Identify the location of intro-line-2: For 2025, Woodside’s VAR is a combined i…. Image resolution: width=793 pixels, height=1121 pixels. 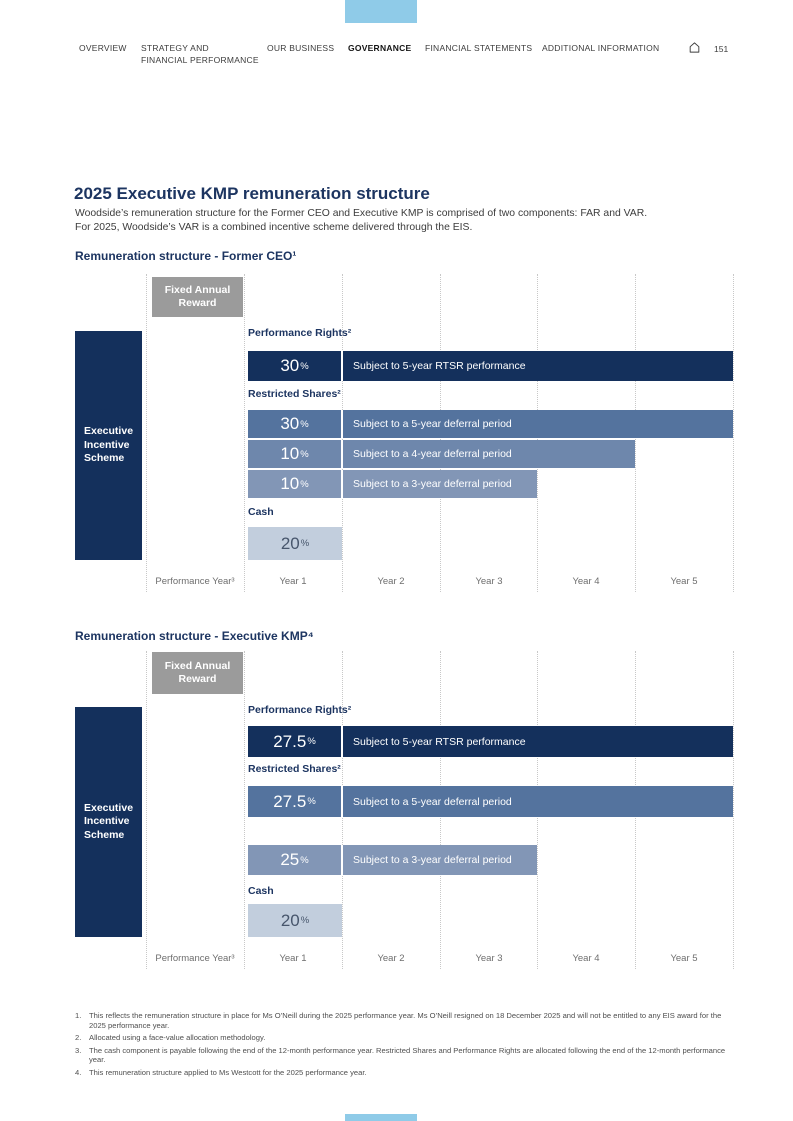
(274, 228).